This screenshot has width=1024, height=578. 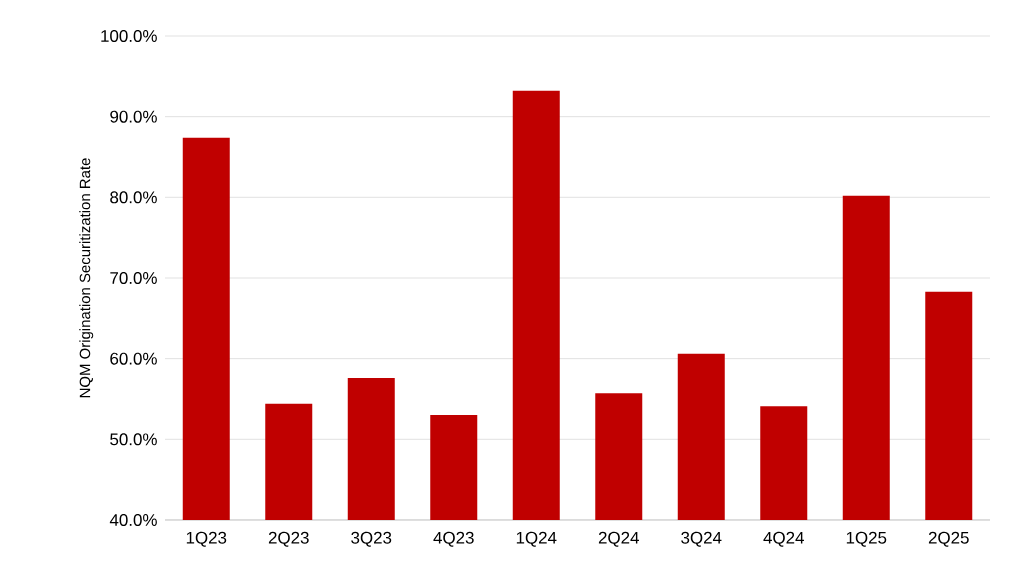 I want to click on y-tick-label: 60.0%, so click(x=133, y=358).